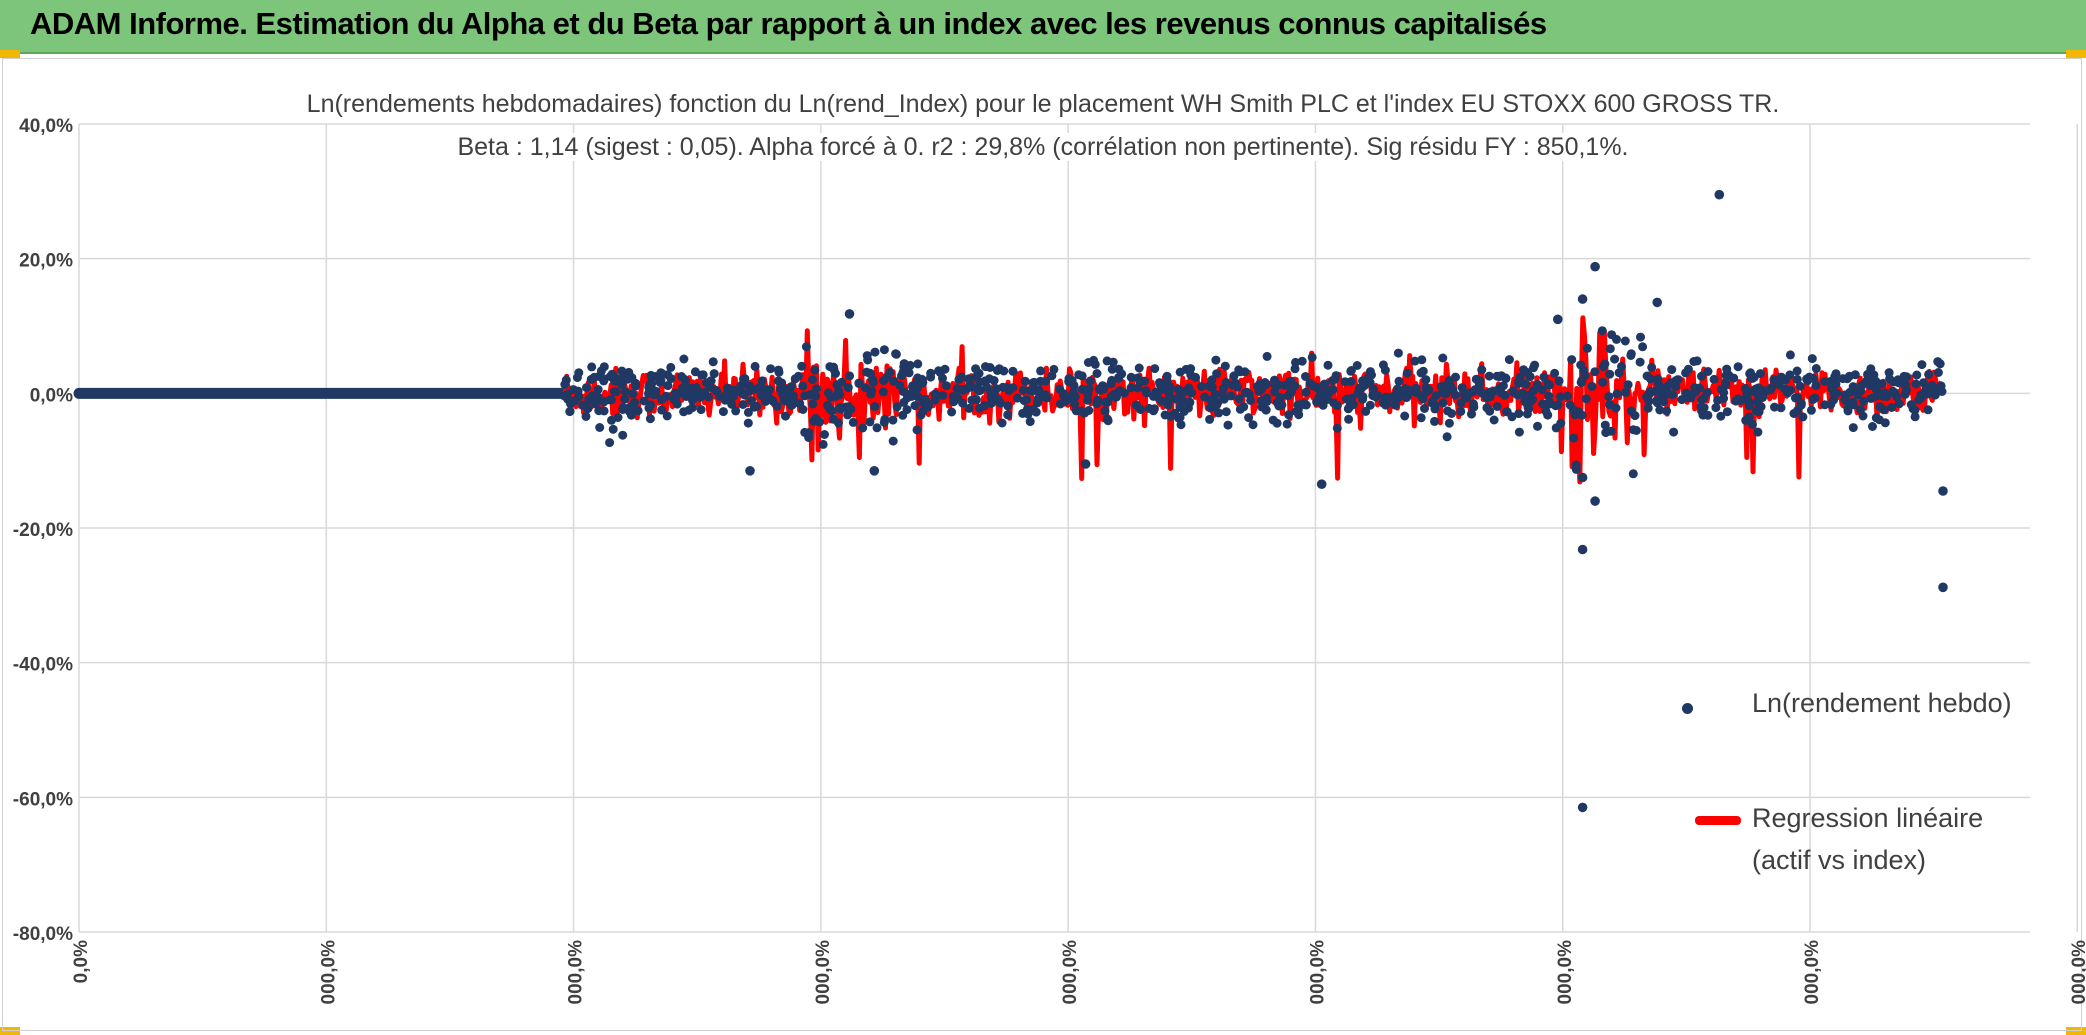 This screenshot has width=2086, height=1035. I want to click on y-tick-label: -40,0%, so click(43, 665).